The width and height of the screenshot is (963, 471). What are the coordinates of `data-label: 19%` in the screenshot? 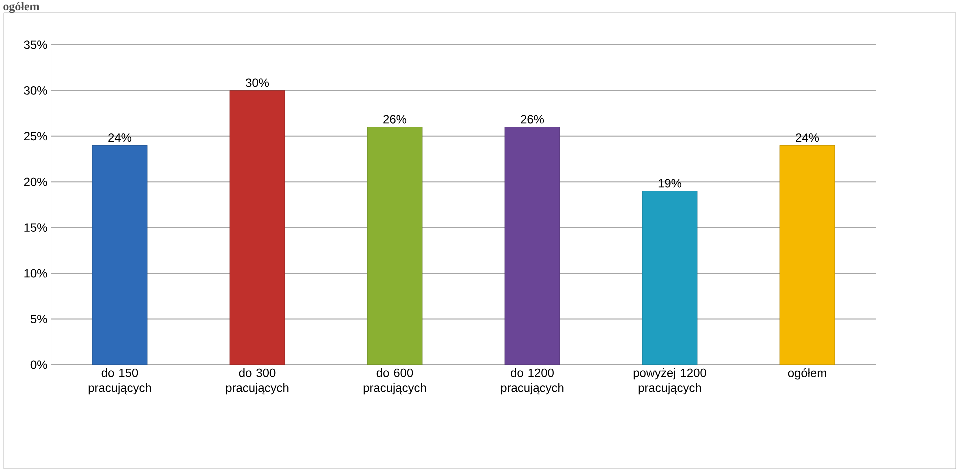 It's located at (670, 183).